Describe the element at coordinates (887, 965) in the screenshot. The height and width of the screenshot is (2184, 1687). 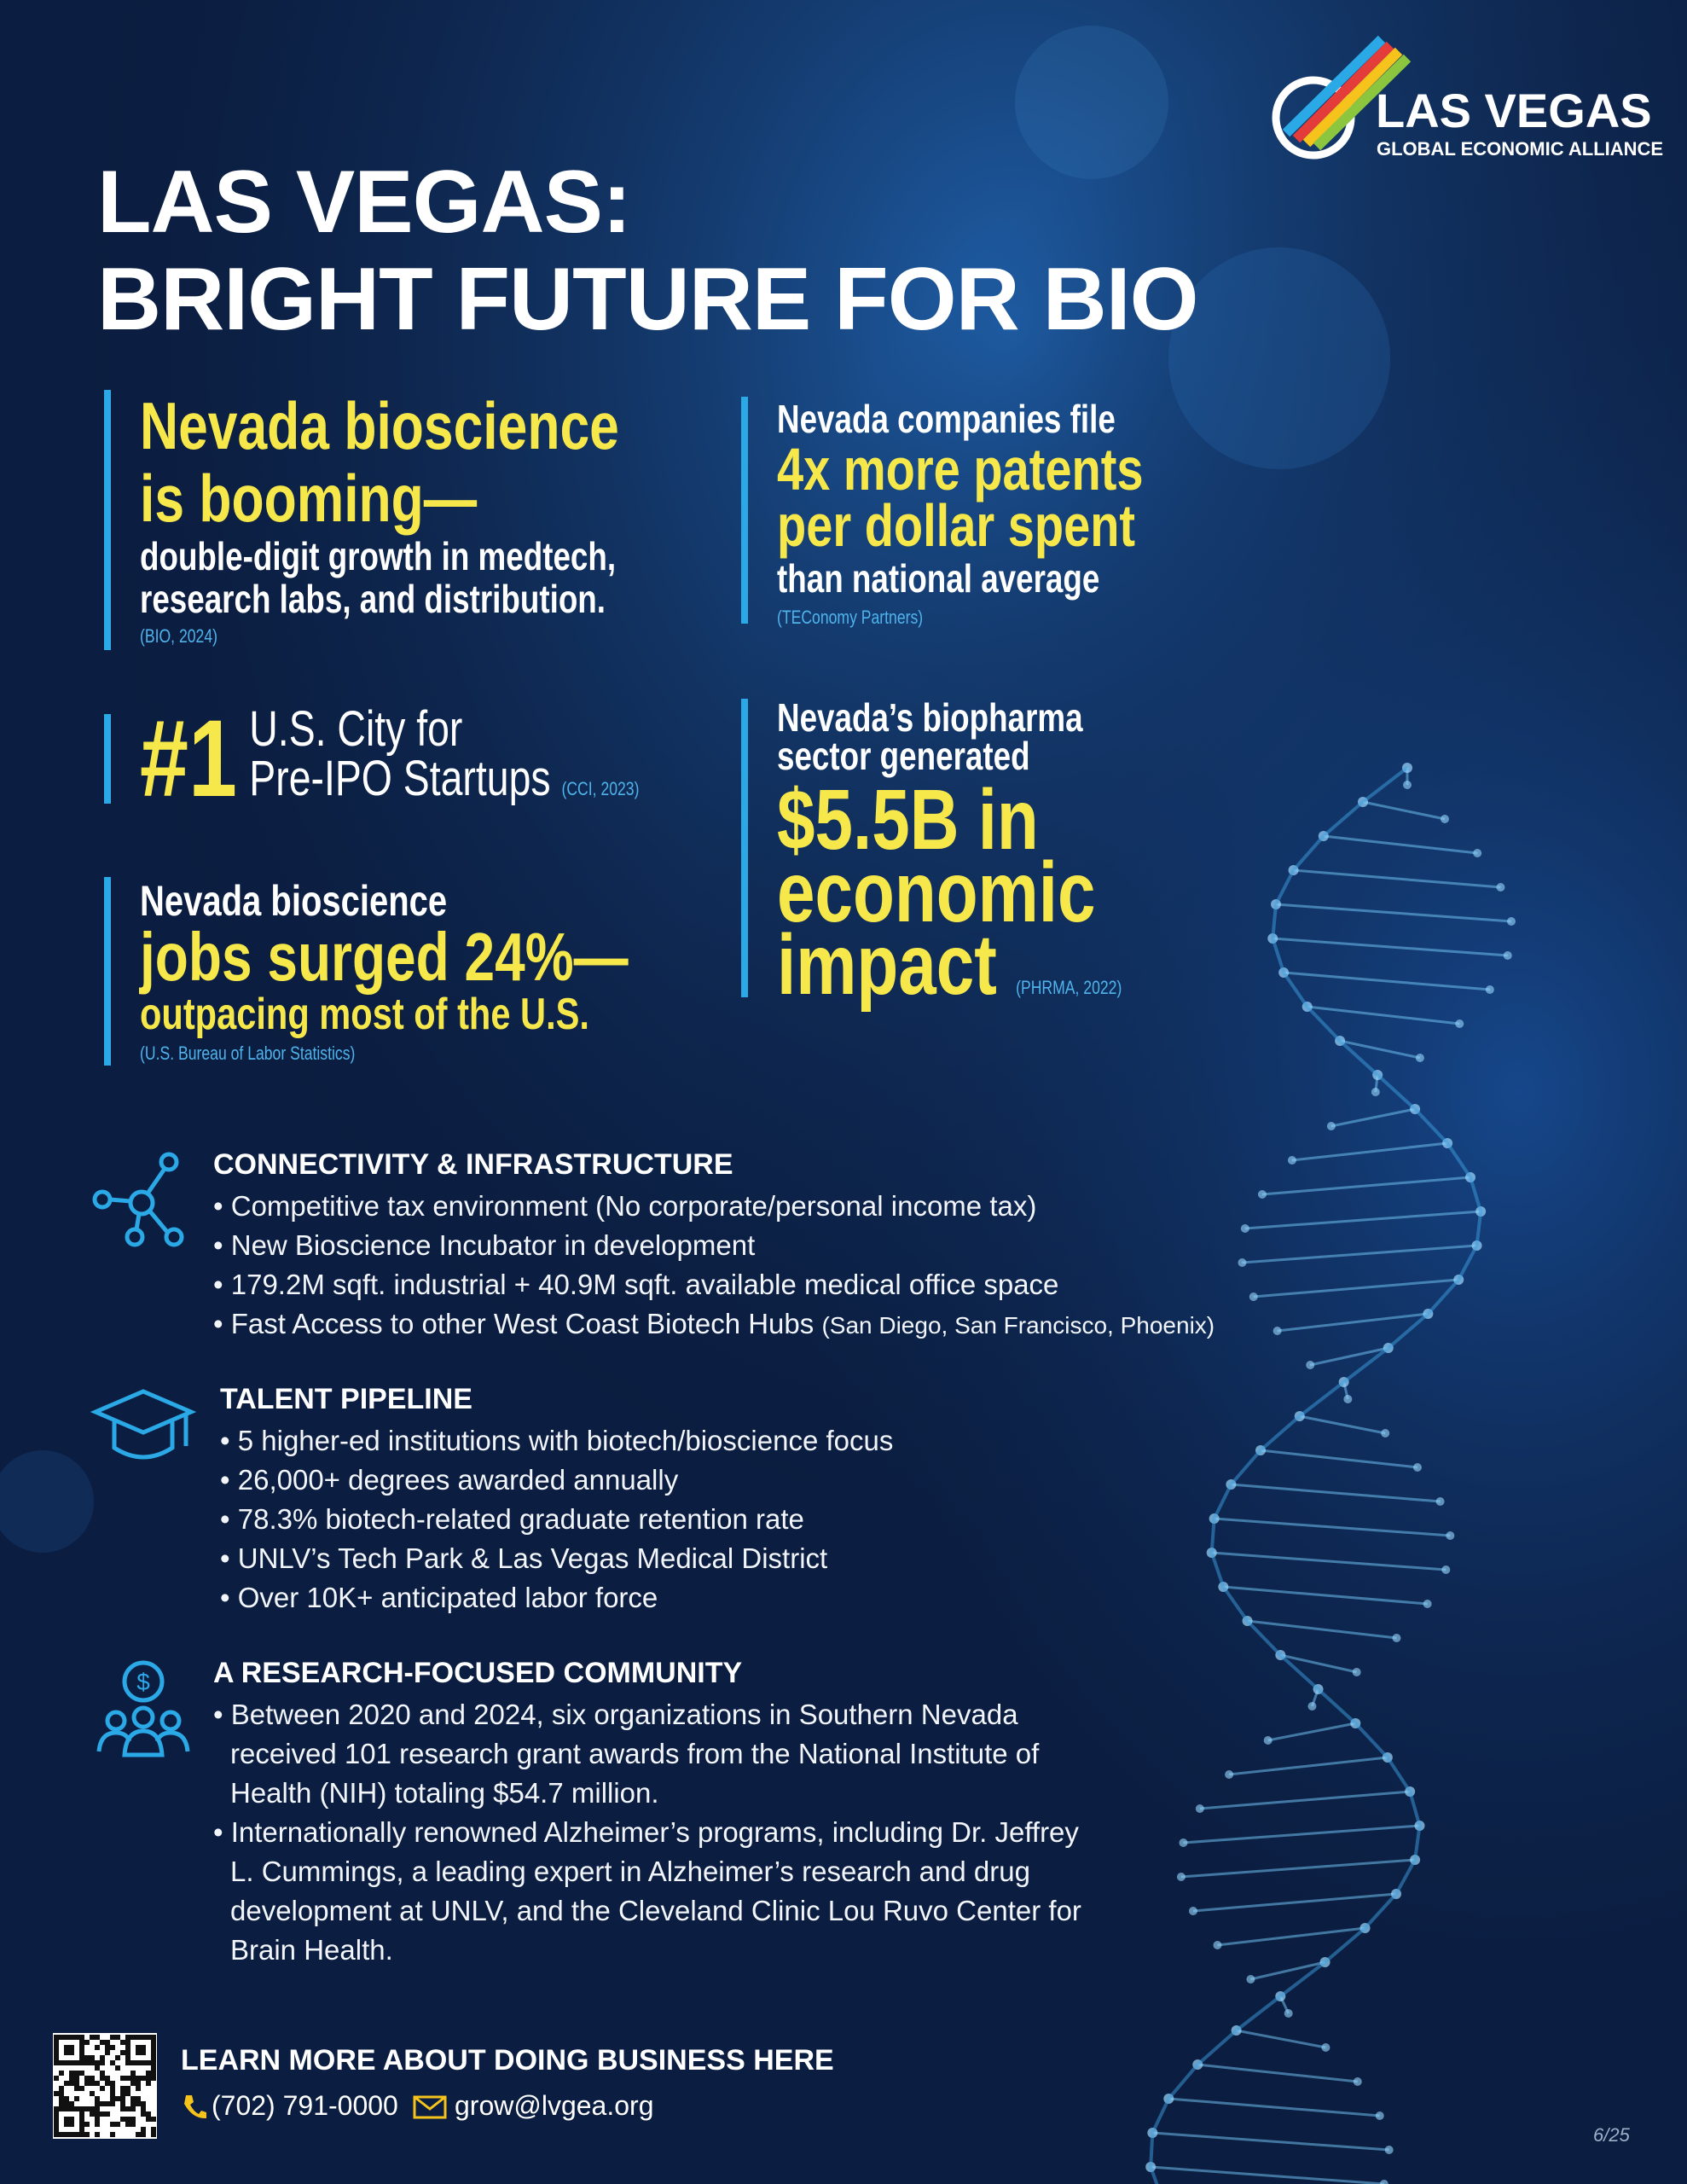
I see `stat-headline: impact` at that location.